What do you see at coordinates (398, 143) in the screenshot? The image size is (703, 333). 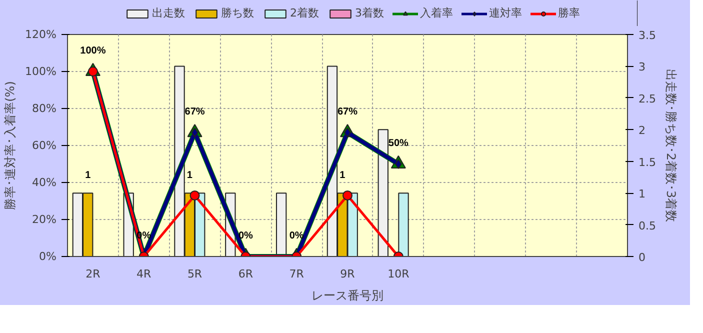 I see `data-label: 50%` at bounding box center [398, 143].